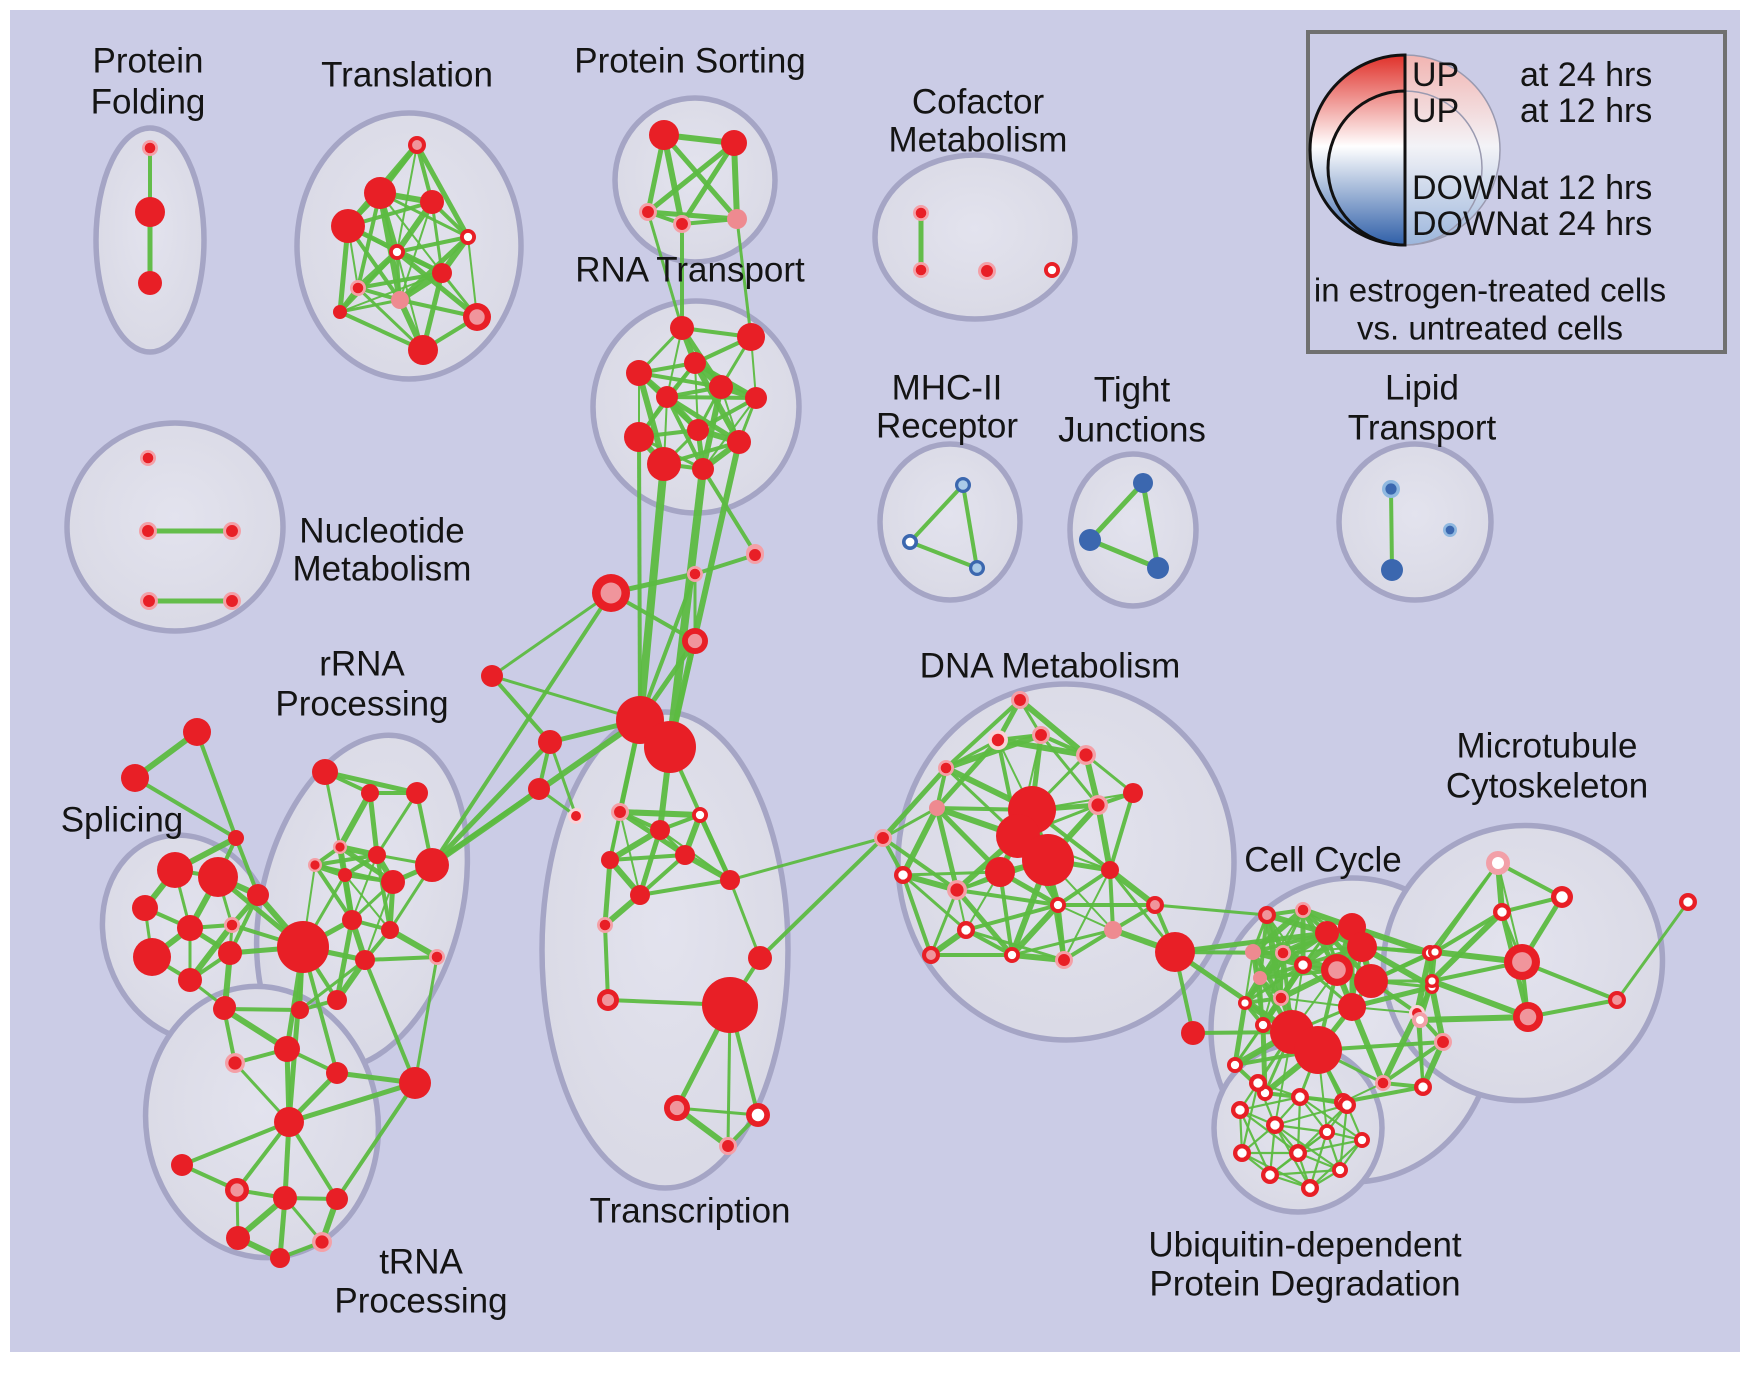  Describe the element at coordinates (1435, 75) in the screenshot. I see `legend-direction-0: UP` at that location.